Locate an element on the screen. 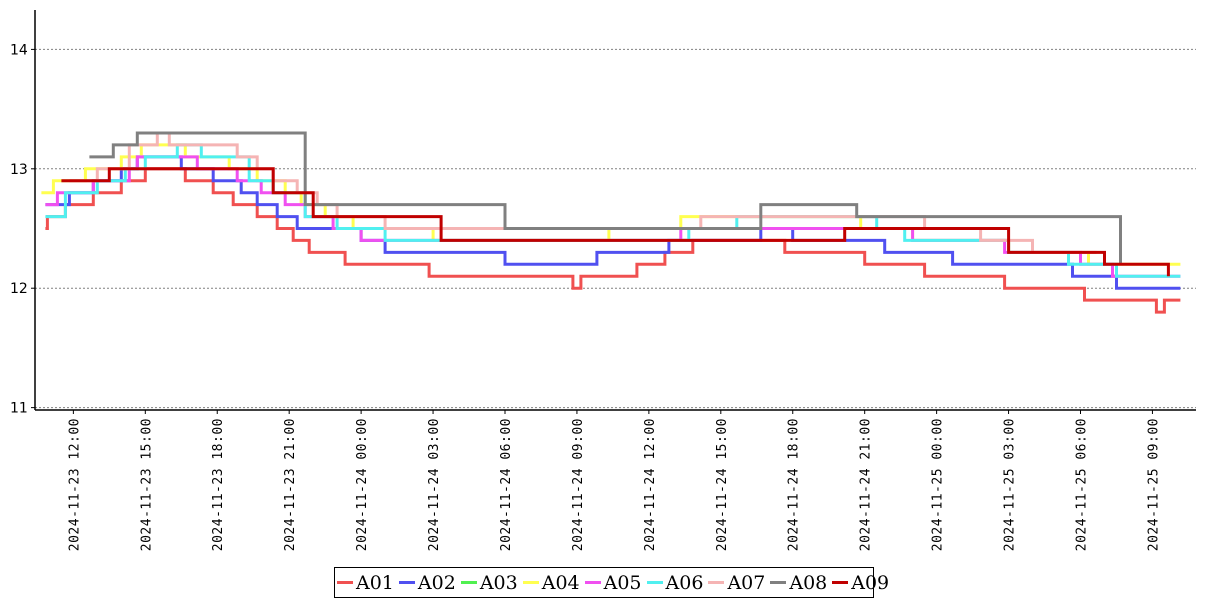 The height and width of the screenshot is (600, 1207). y-tick-label: 13 is located at coordinates (19, 170).